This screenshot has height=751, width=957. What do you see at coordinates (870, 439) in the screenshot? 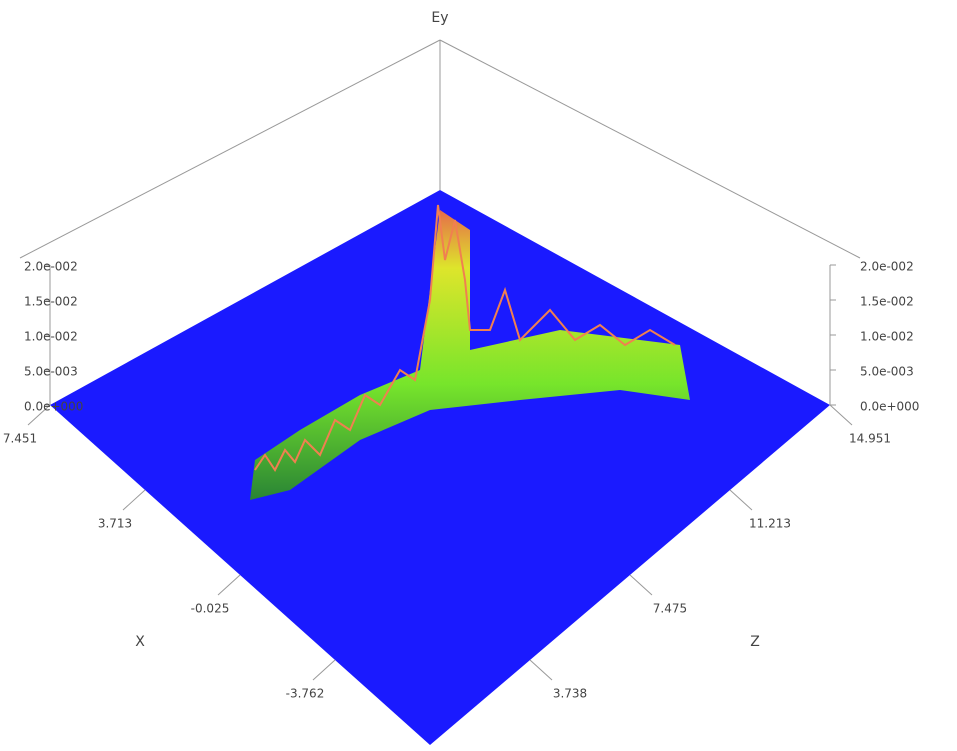
I see `z-tick-label: 14.951` at bounding box center [870, 439].